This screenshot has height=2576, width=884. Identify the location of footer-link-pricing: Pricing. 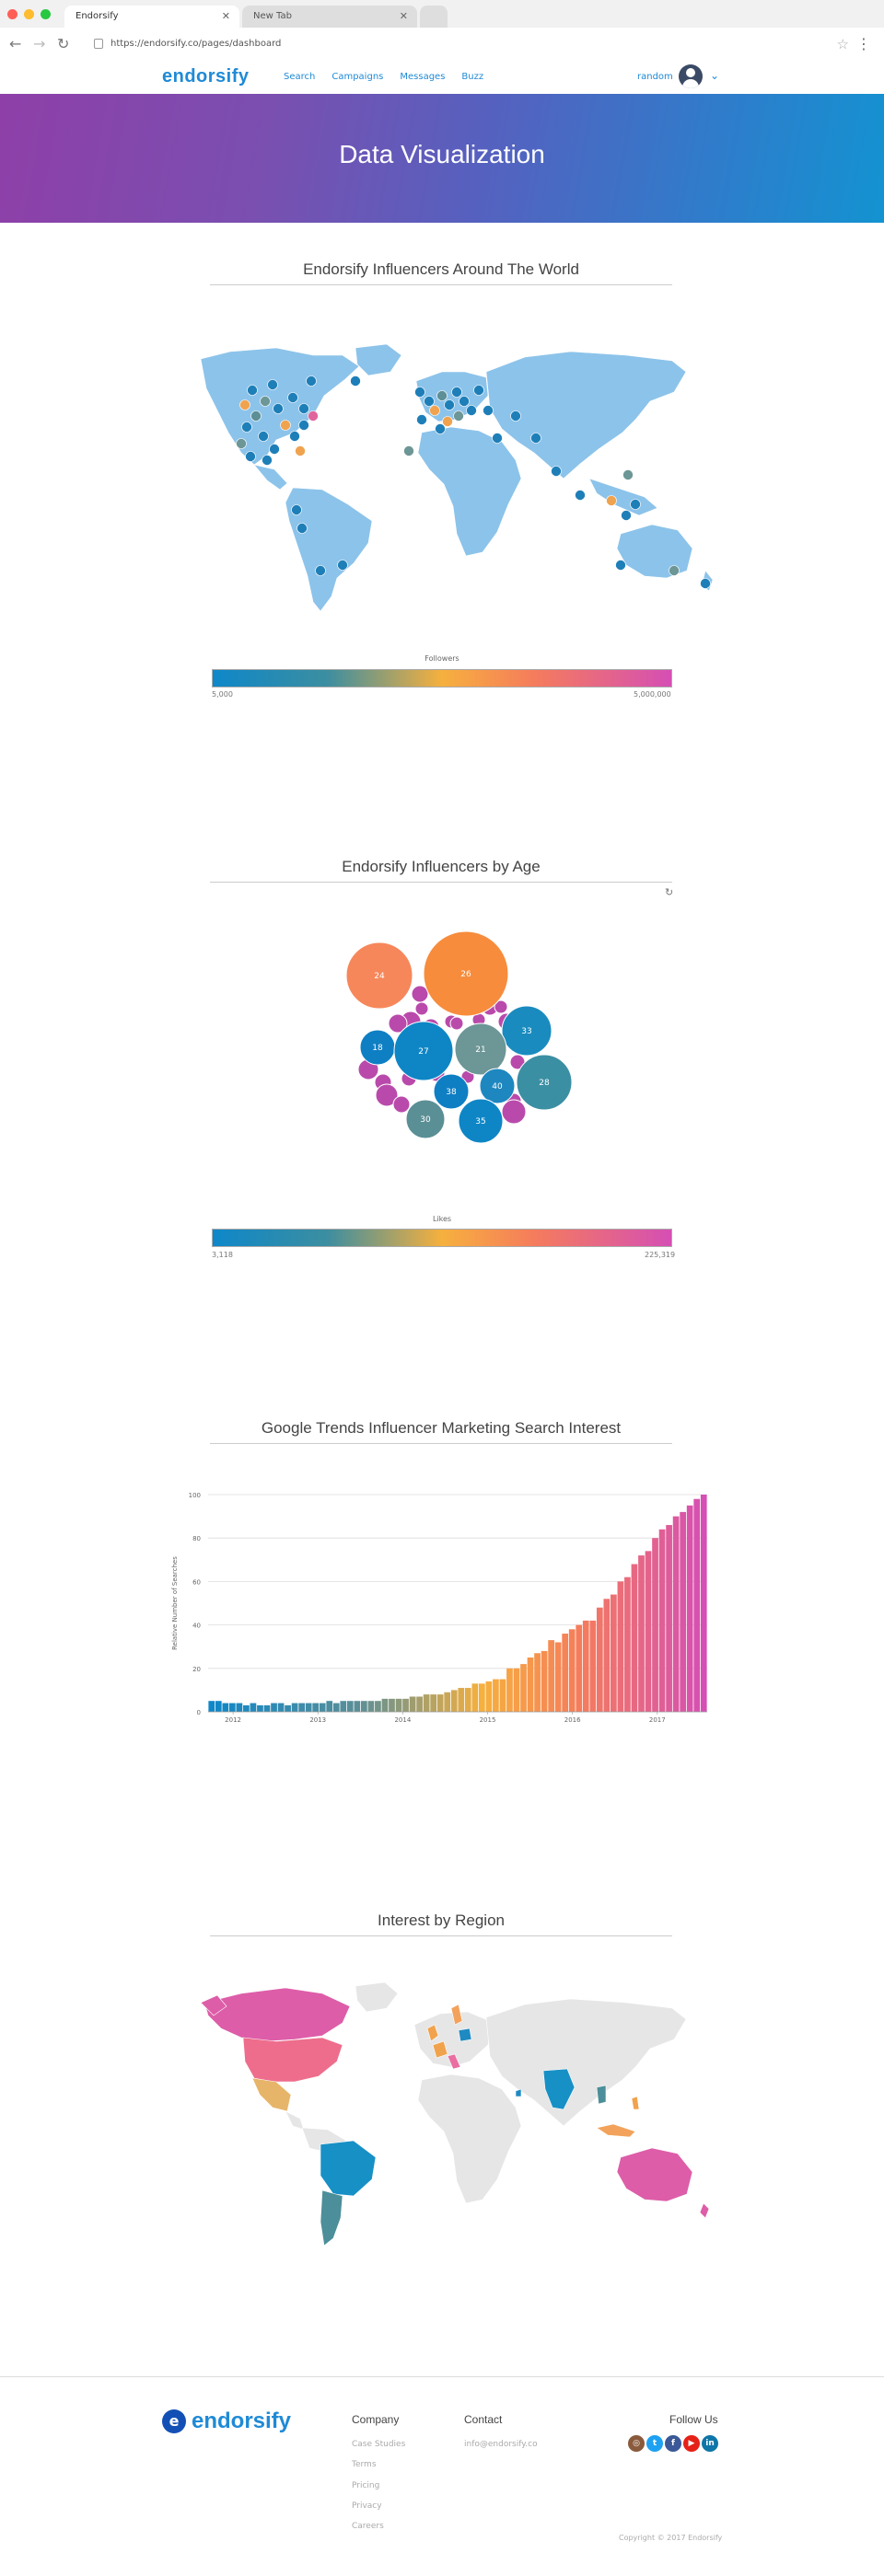
(366, 2486).